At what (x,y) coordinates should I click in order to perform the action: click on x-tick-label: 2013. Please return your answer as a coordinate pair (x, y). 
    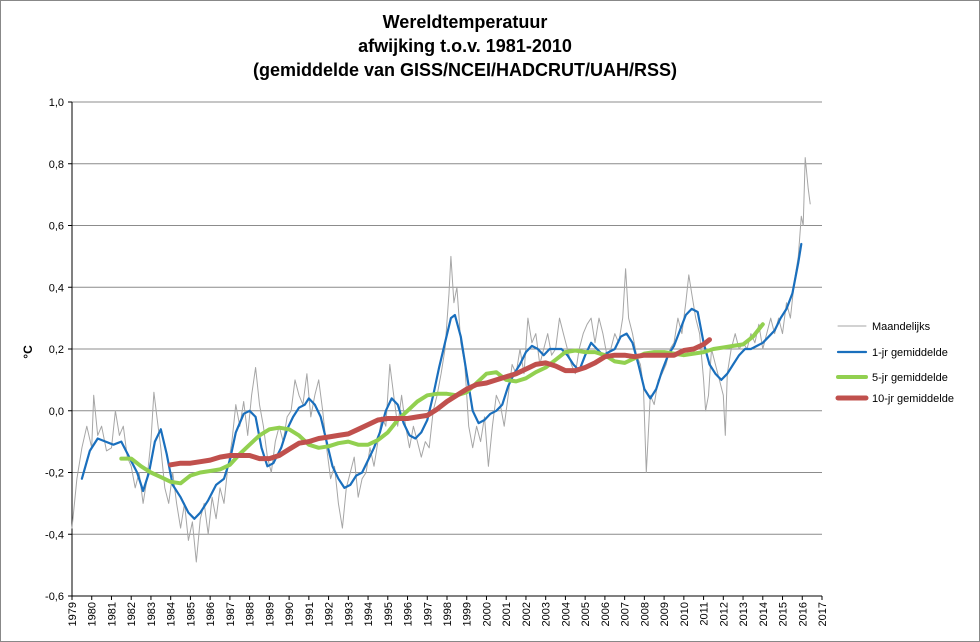
    Looking at the image, I should click on (744, 614).